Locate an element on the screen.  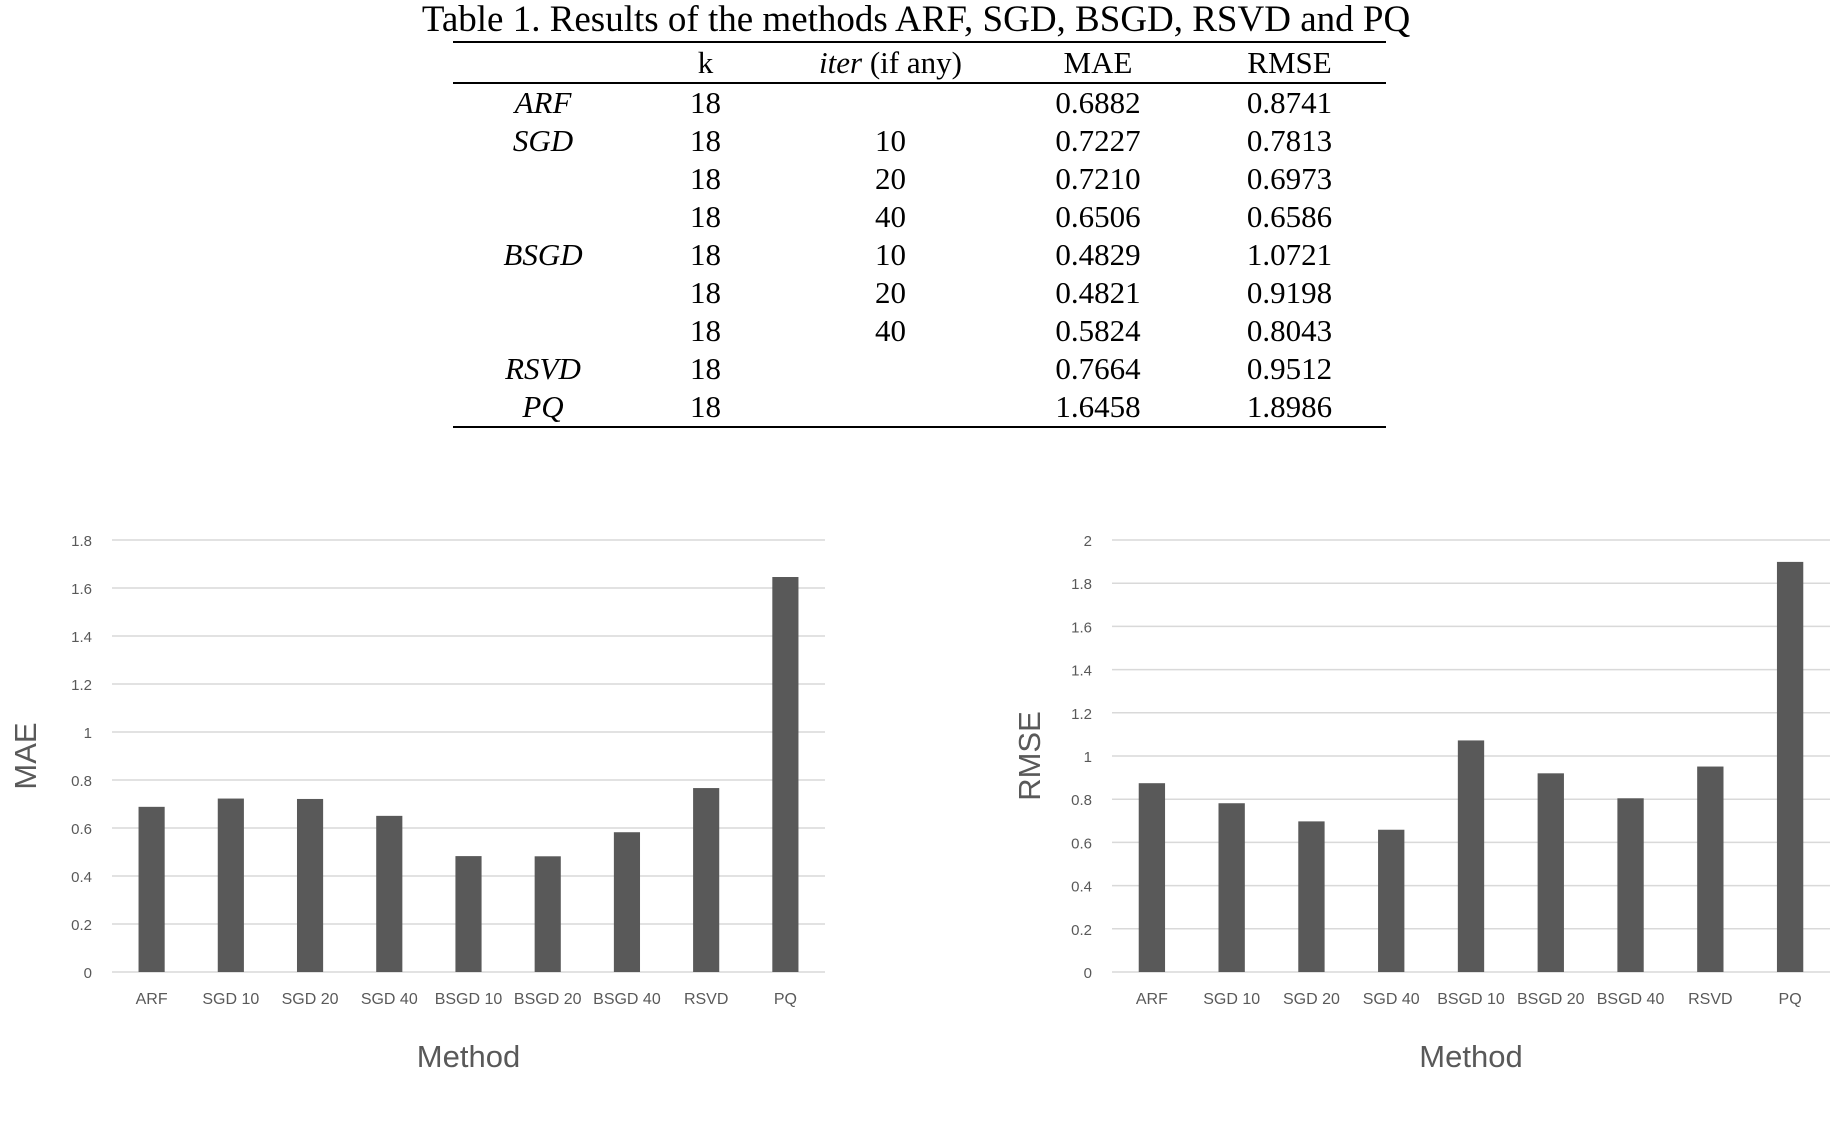
cell-rmse: 0.8043 is located at coordinates (1289, 330).